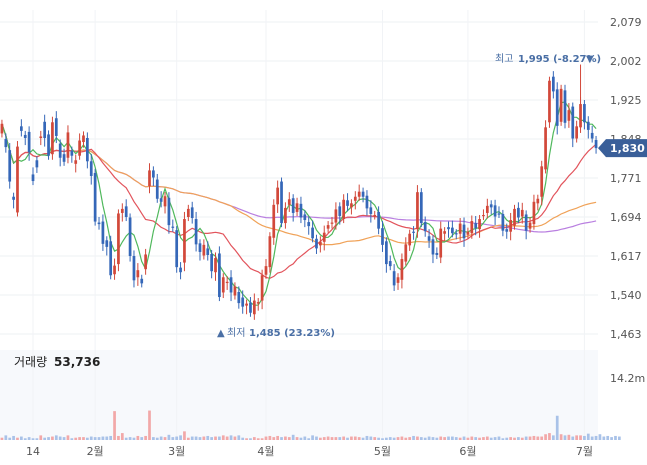  What do you see at coordinates (626, 295) in the screenshot?
I see `price-tick-label: 1,540` at bounding box center [626, 295].